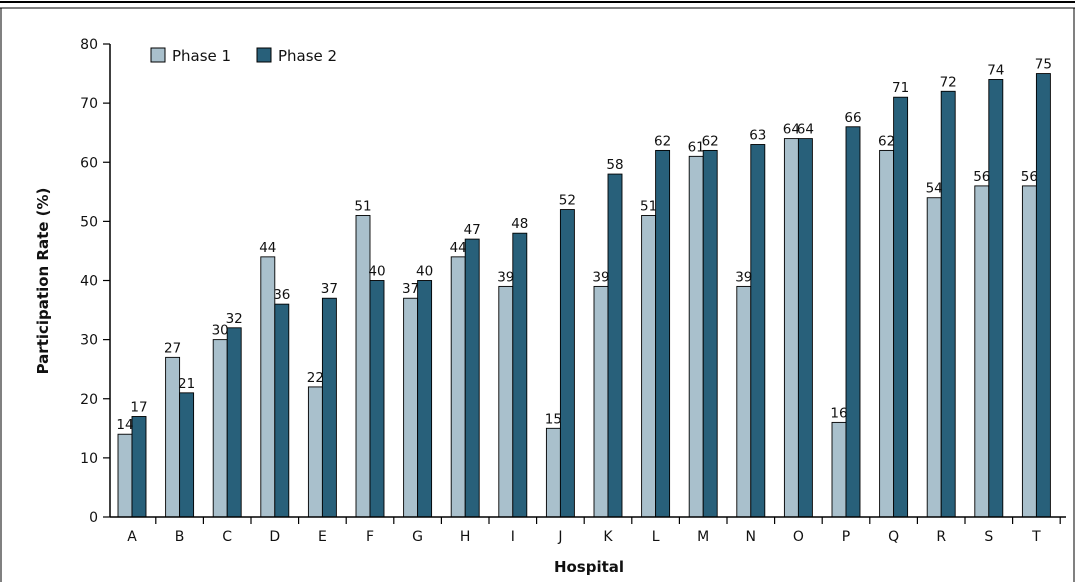 The width and height of the screenshot is (1075, 586). Describe the element at coordinates (743, 277) in the screenshot. I see `value-label-phase-1-n: 39` at that location.